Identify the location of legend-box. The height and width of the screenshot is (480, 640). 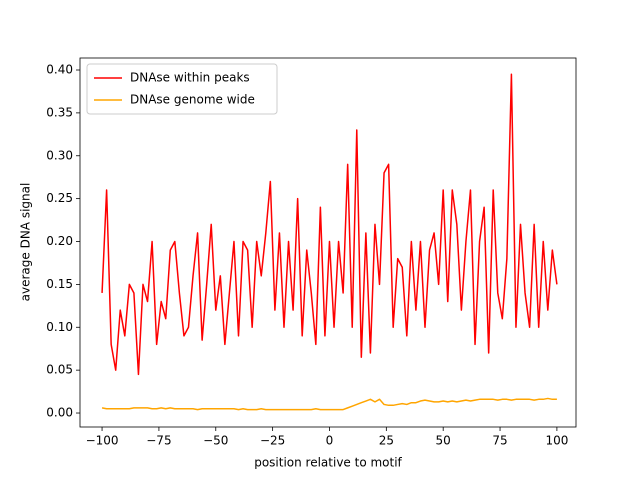
(182, 89).